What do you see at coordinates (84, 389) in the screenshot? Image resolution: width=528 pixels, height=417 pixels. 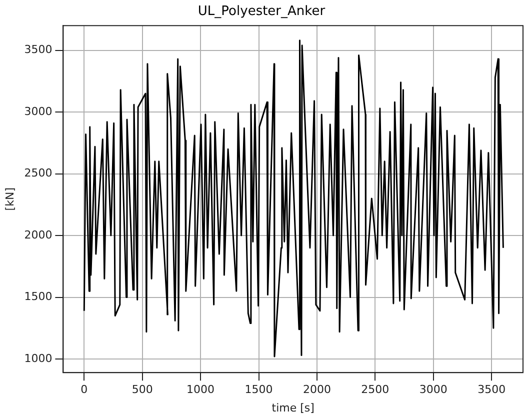 I see `x-tick-label: 0` at bounding box center [84, 389].